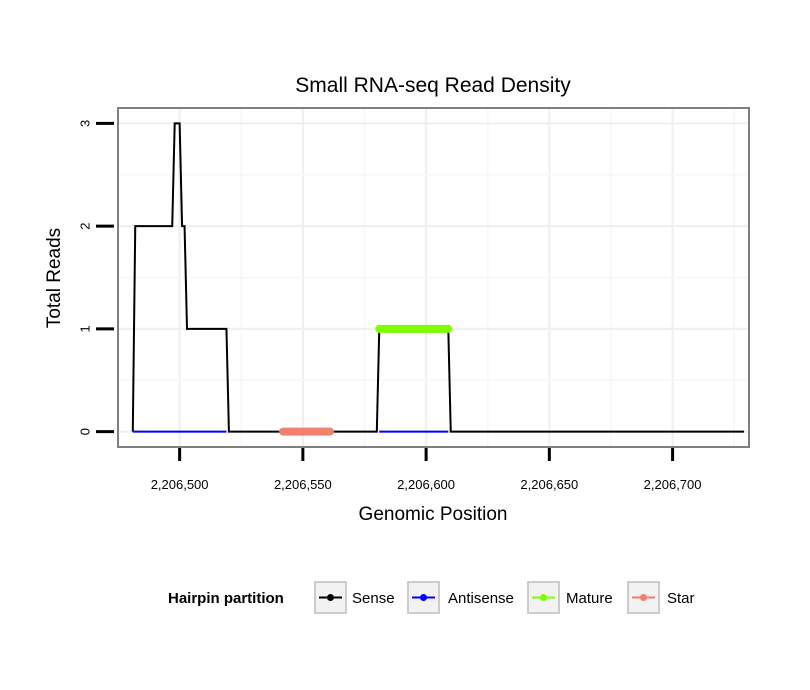  What do you see at coordinates (303, 484) in the screenshot?
I see `x-tick-label: 2,206,550` at bounding box center [303, 484].